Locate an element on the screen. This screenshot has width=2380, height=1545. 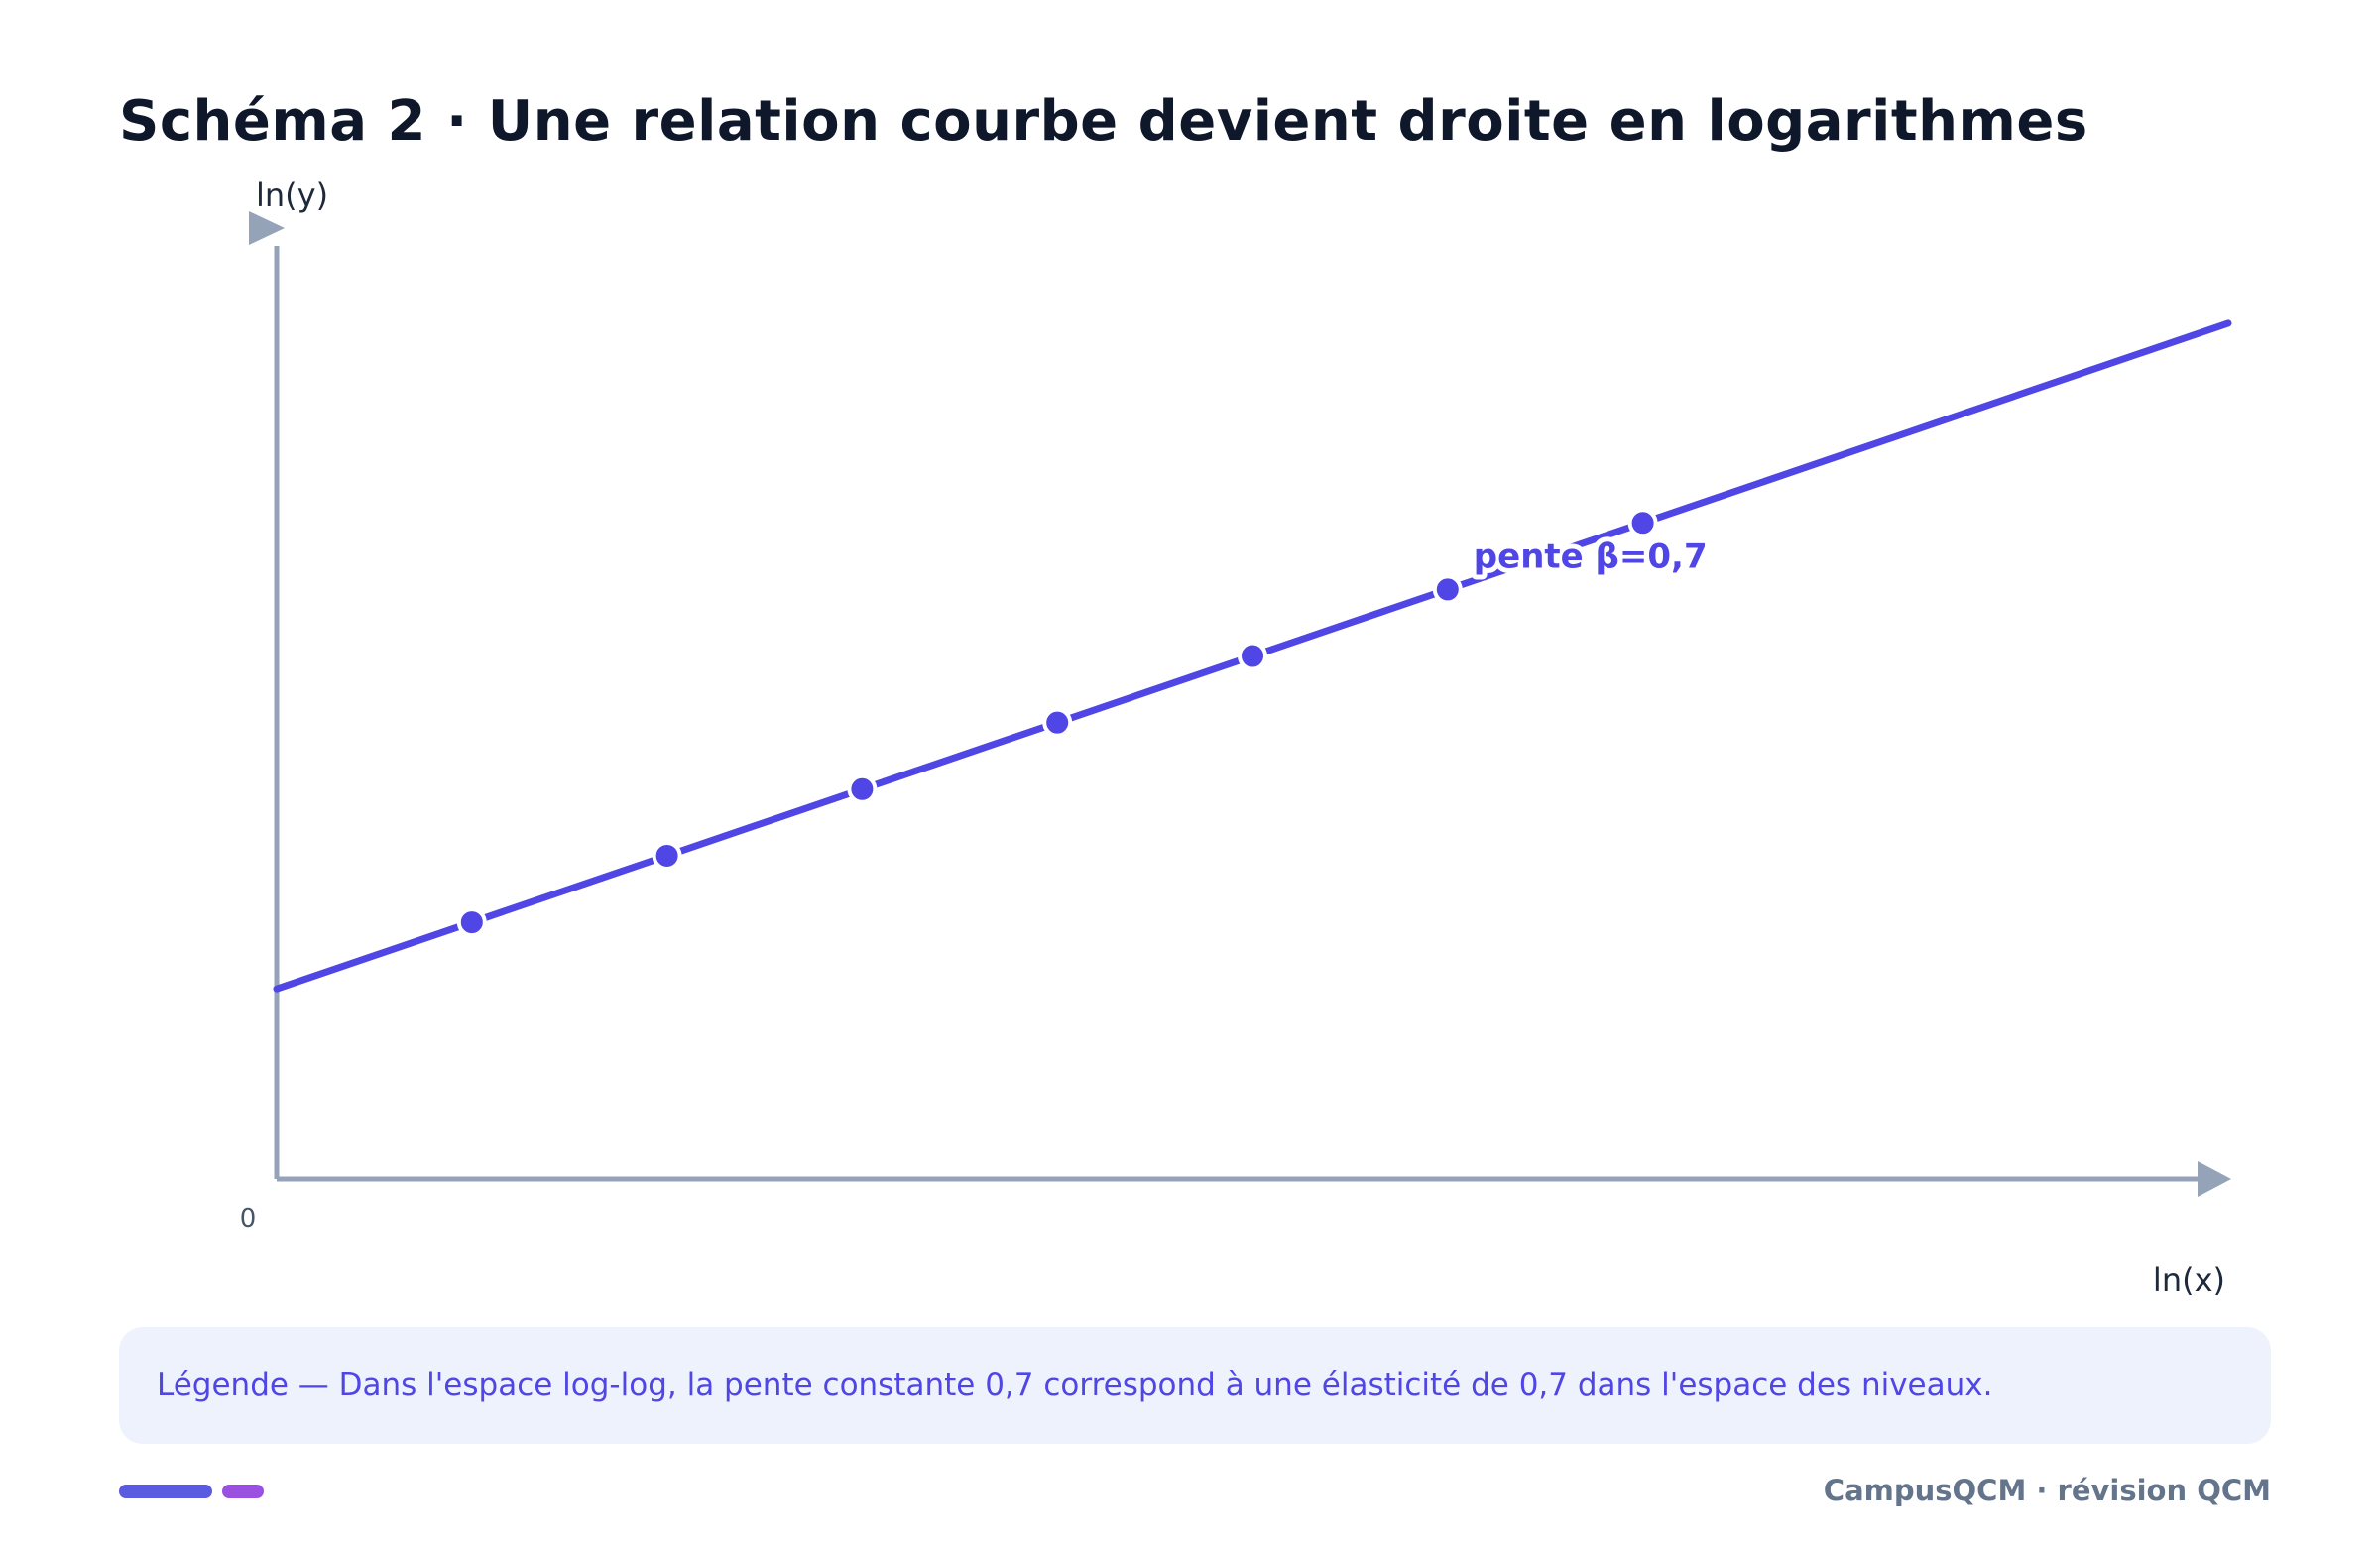
x-axis-label: ln(x) is located at coordinates (2189, 1280).